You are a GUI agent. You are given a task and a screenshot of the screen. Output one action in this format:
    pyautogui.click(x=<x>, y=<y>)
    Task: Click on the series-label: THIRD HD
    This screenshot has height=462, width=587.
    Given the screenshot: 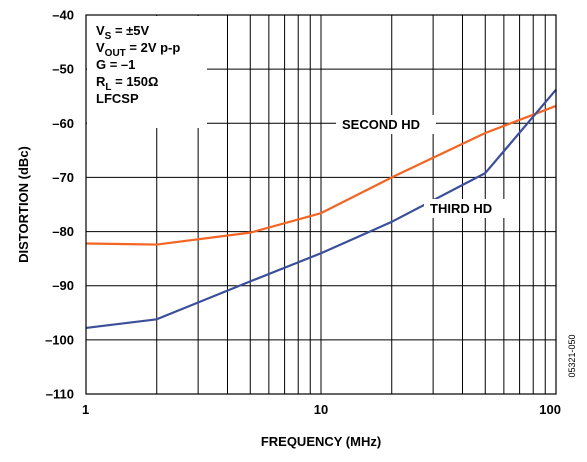 What is the action you would take?
    pyautogui.click(x=461, y=208)
    